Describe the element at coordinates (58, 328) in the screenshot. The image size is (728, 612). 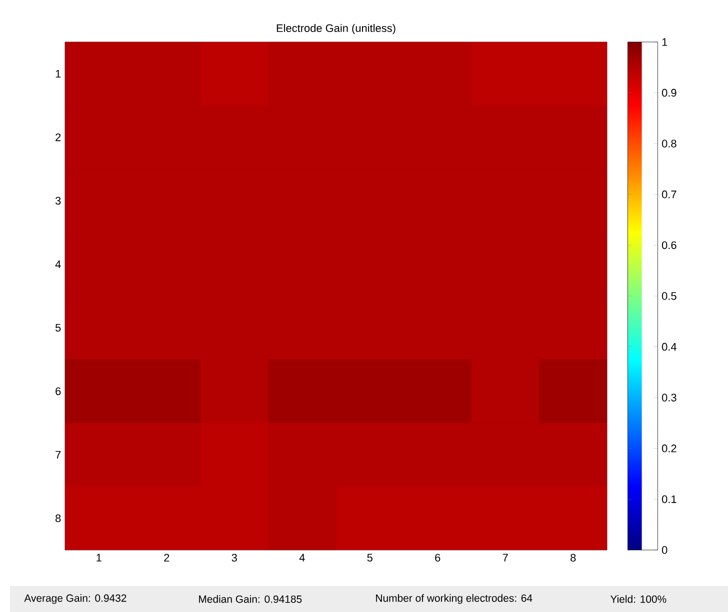
I see `y-tick-label: 5` at that location.